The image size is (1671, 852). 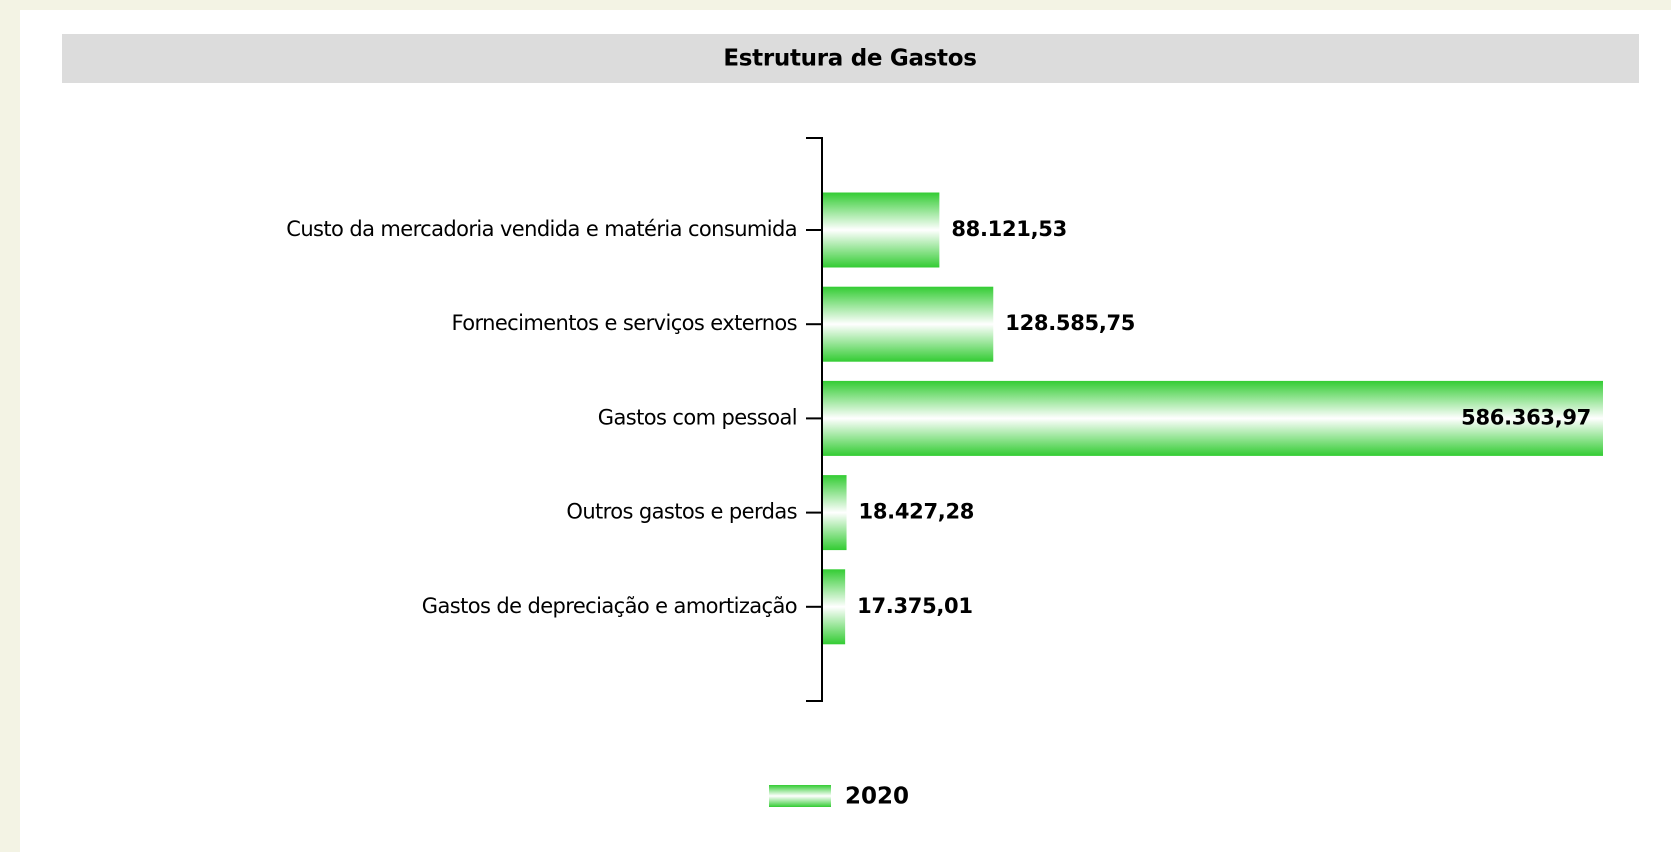 I want to click on value-label: 586.363,97, so click(x=1526, y=417).